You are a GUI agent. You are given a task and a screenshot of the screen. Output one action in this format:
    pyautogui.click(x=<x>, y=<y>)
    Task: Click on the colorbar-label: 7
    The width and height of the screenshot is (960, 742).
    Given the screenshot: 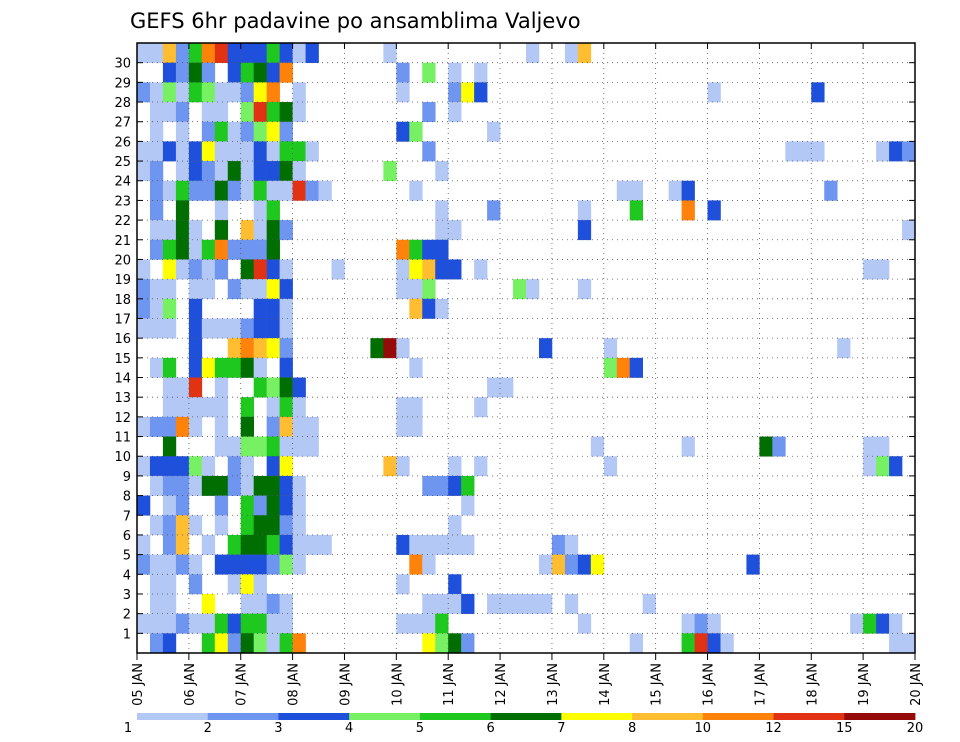 What is the action you would take?
    pyautogui.click(x=561, y=728)
    